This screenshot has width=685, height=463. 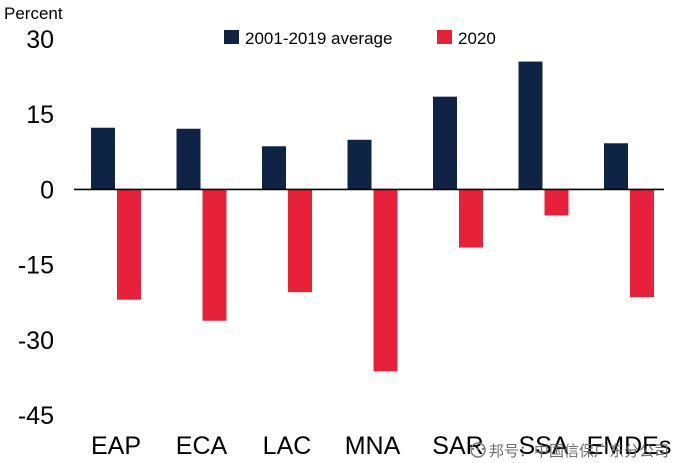 What do you see at coordinates (543, 446) in the screenshot?
I see `x-tick-label: SSA` at bounding box center [543, 446].